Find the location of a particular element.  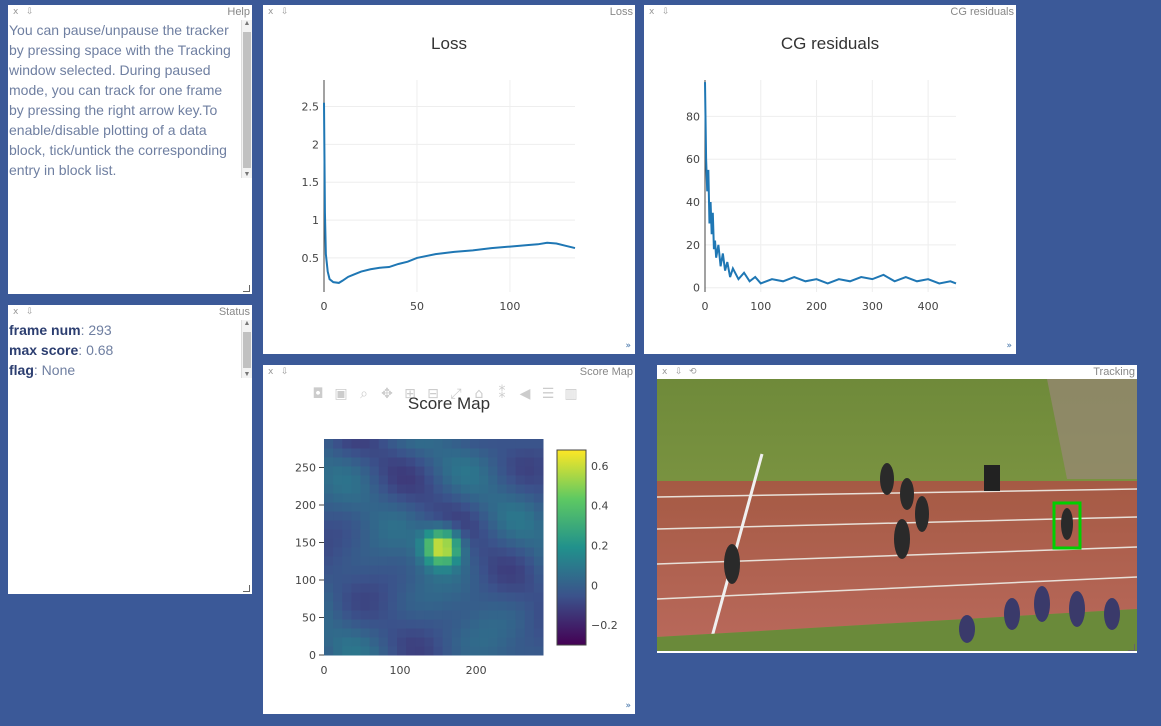

home-icon: ⌂ is located at coordinates (479, 394).